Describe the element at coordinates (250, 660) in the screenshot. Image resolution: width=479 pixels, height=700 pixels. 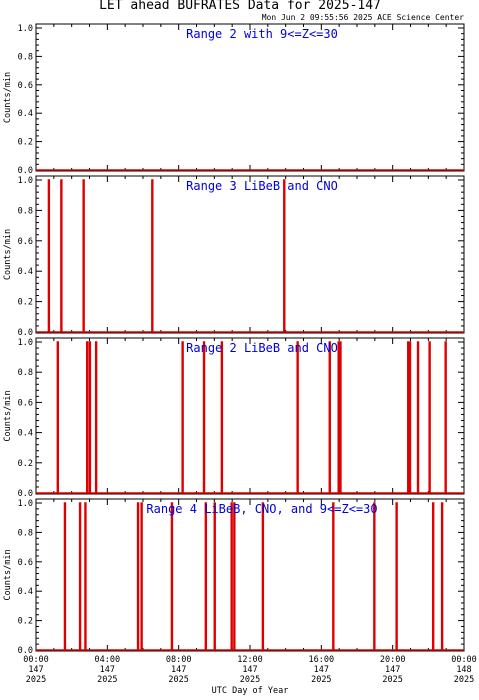
I see `x-tick-label: 12:00` at that location.